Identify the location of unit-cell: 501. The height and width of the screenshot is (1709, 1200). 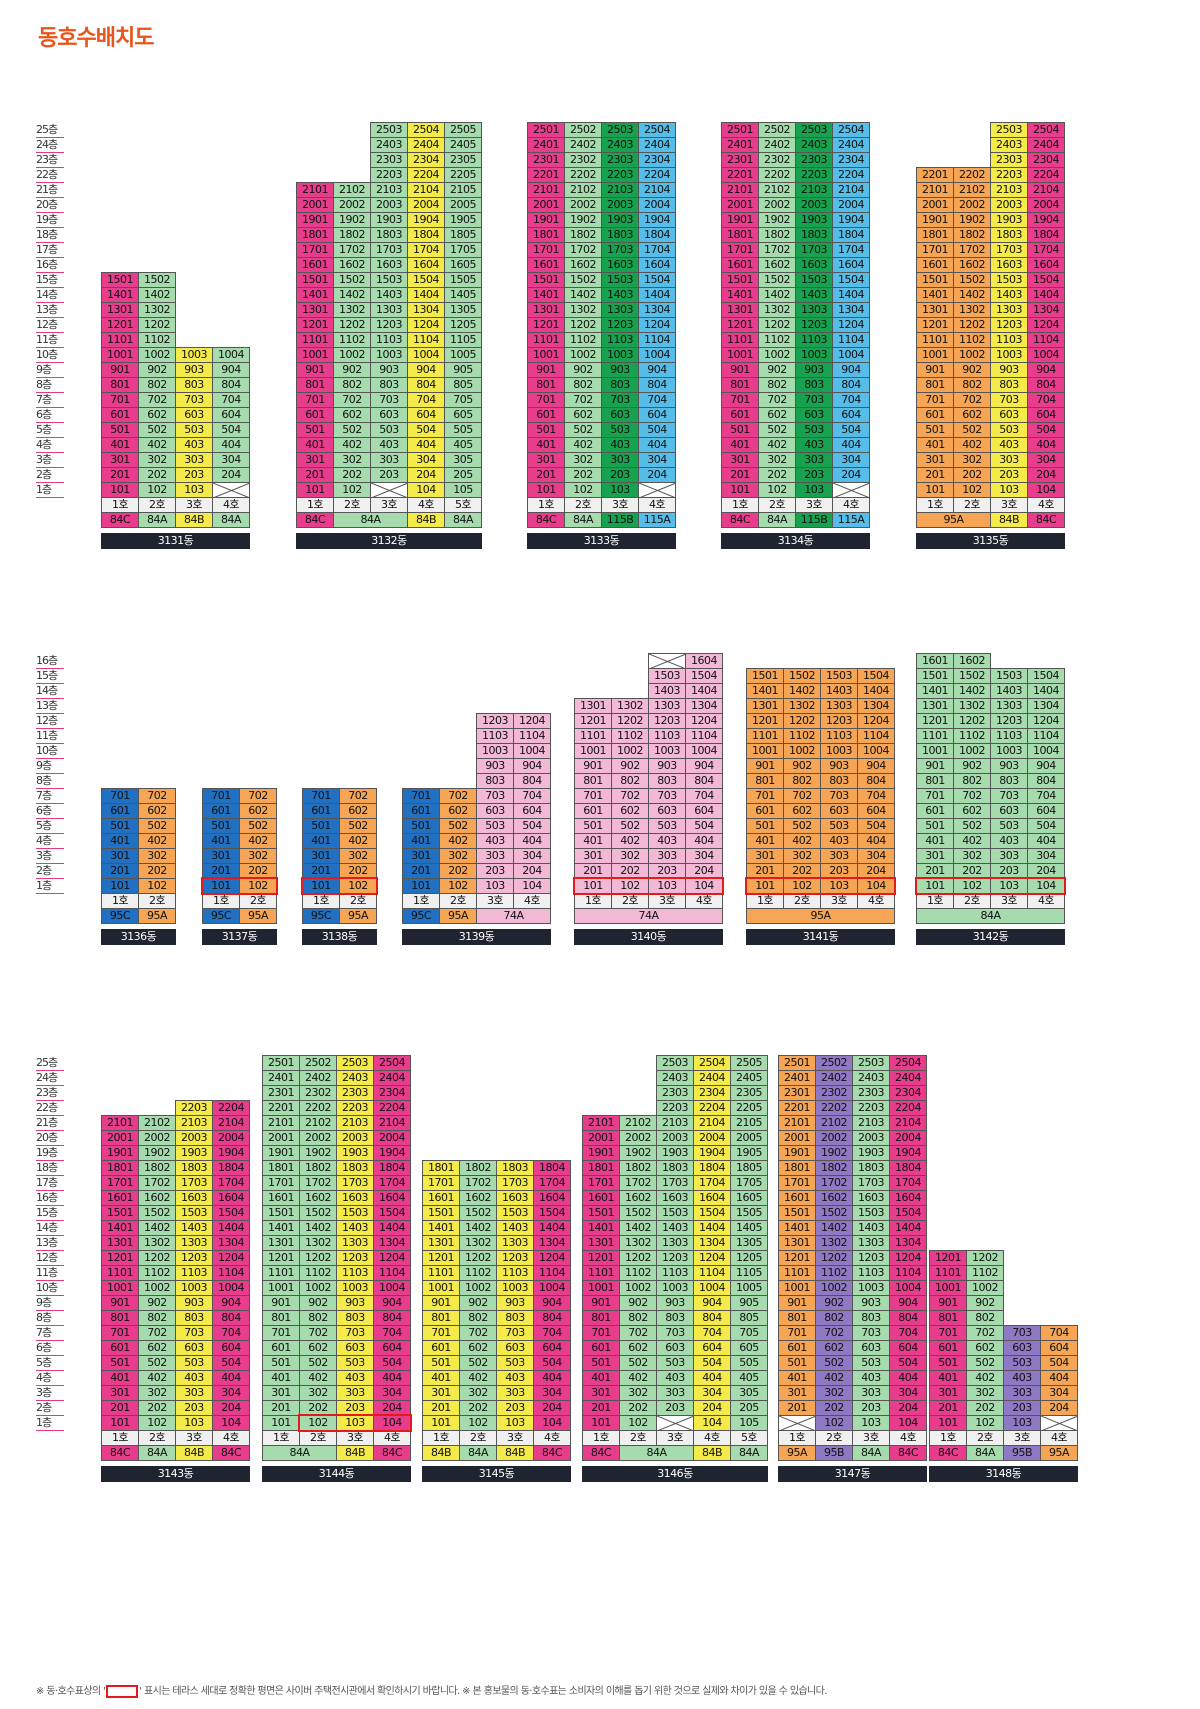
(593, 826).